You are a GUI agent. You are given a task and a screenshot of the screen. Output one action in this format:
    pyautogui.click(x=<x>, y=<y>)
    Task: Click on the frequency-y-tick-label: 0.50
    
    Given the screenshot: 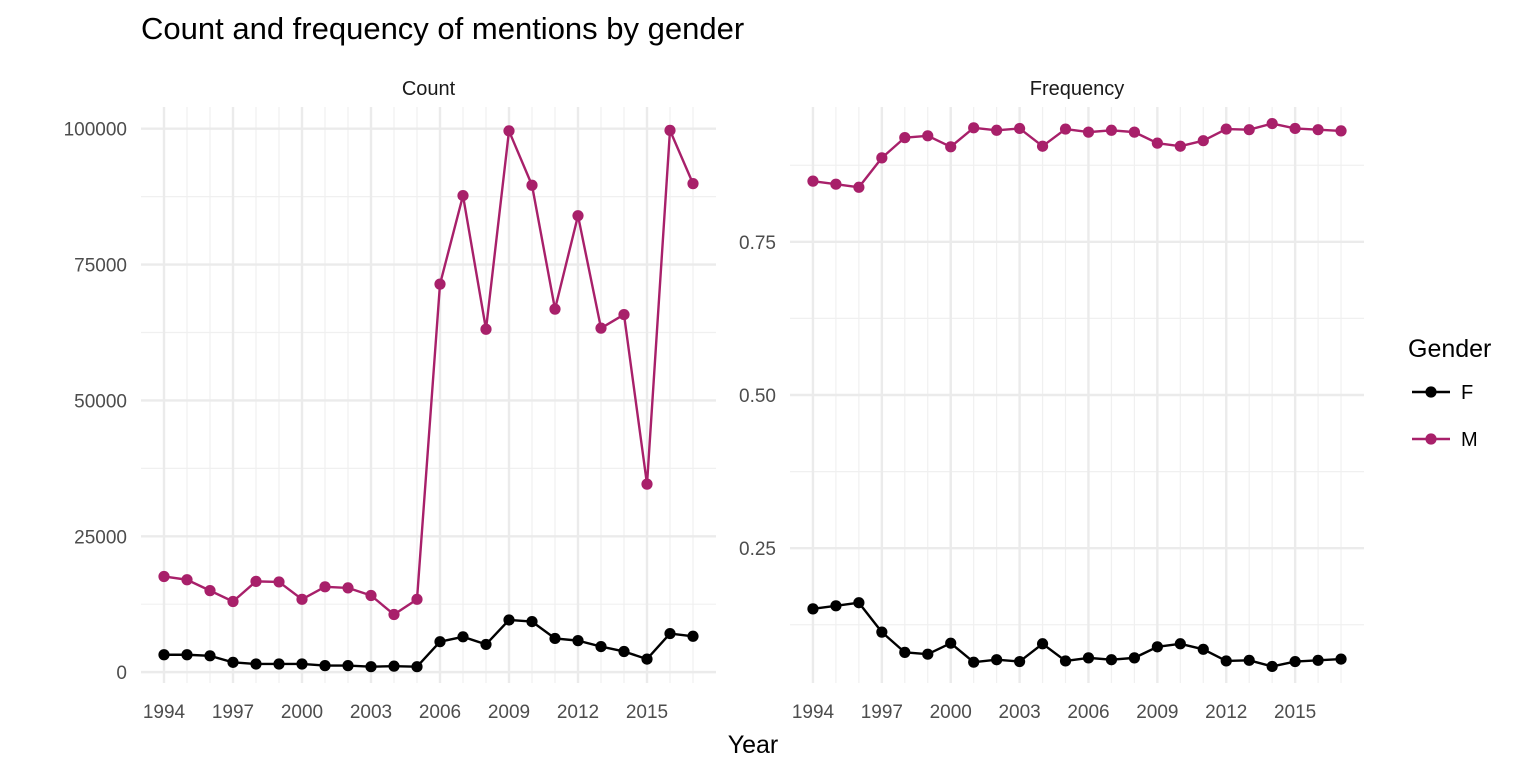 What is the action you would take?
    pyautogui.click(x=757, y=396)
    